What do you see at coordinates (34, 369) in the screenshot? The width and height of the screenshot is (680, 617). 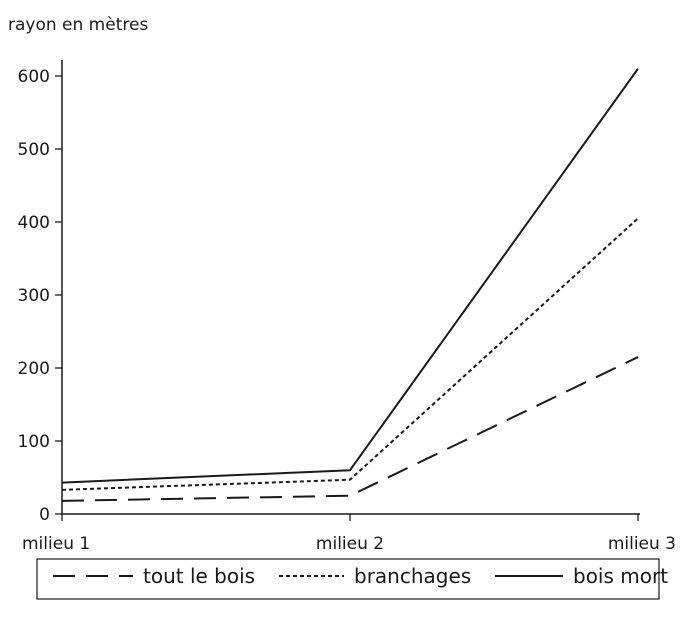 I see `y-tick-label: 200` at bounding box center [34, 369].